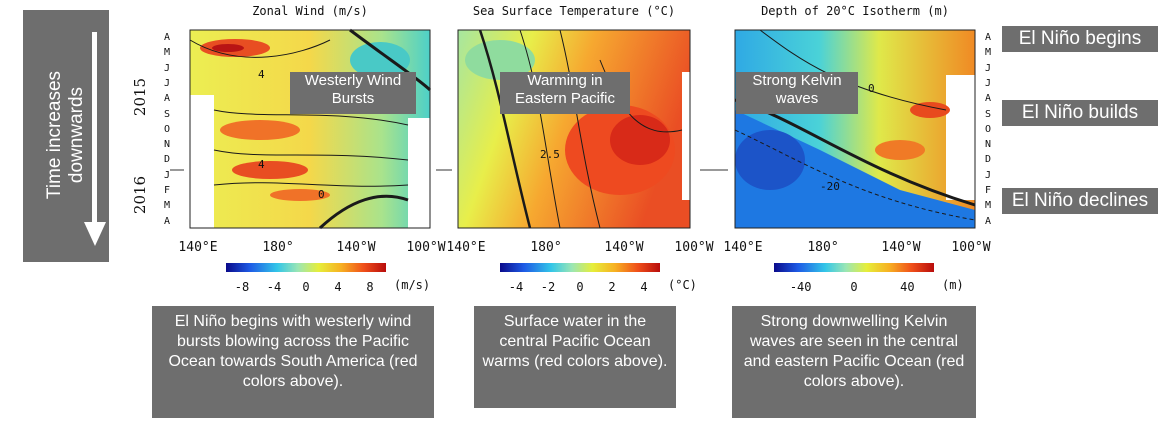 The height and width of the screenshot is (424, 1168). I want to click on colorbar-unit: (m), so click(953, 285).